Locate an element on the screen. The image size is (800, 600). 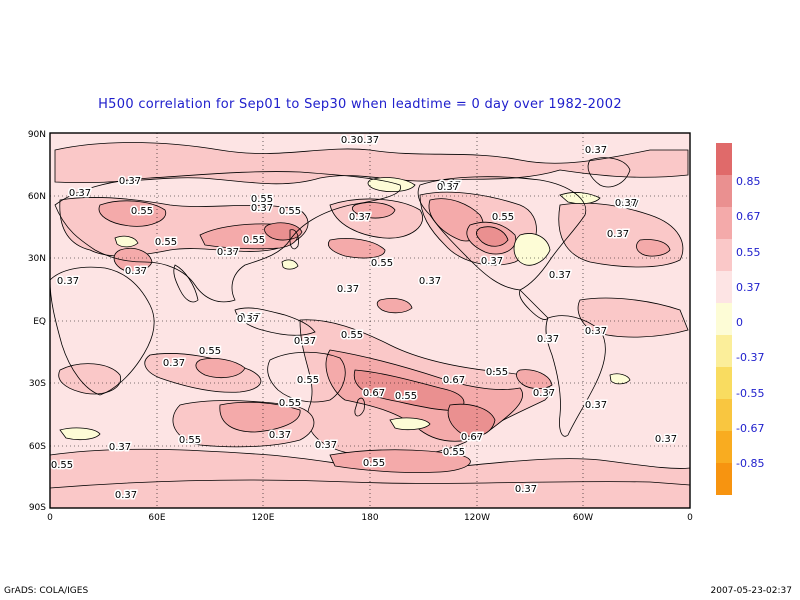
lon-label-0: 0 is located at coordinates (50, 518).